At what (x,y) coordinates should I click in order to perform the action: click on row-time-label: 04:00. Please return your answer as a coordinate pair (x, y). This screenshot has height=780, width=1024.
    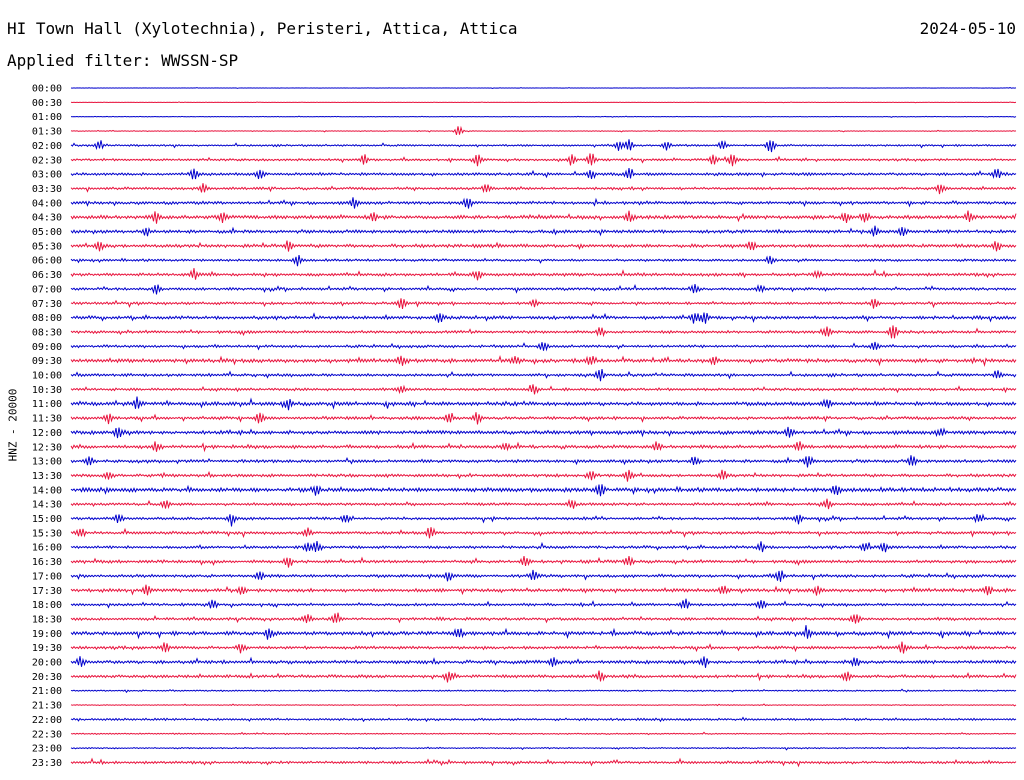
    Looking at the image, I should click on (47, 203).